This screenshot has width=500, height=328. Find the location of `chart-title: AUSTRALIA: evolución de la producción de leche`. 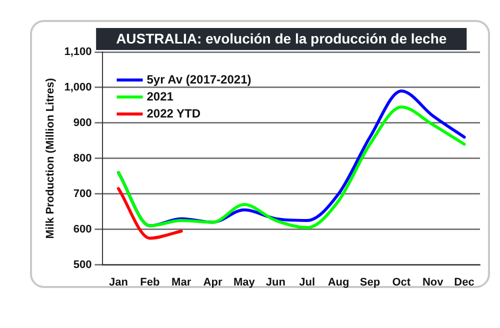

chart-title: AUSTRALIA: evolución de la producción de leche is located at coordinates (281, 38).